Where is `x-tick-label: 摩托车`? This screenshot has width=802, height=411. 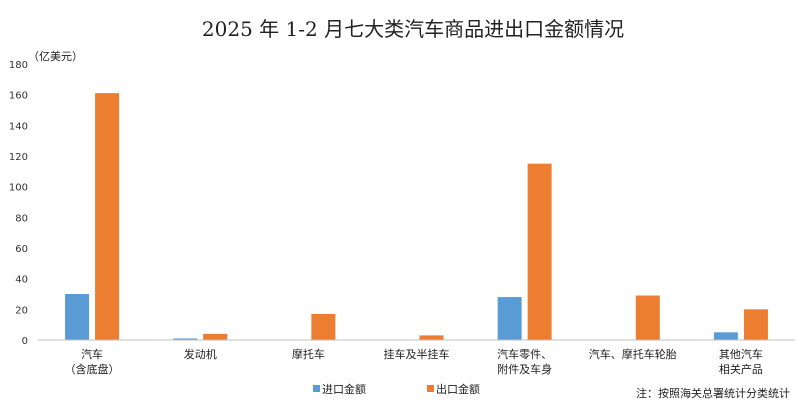
x-tick-label: 摩托车 is located at coordinates (308, 354).